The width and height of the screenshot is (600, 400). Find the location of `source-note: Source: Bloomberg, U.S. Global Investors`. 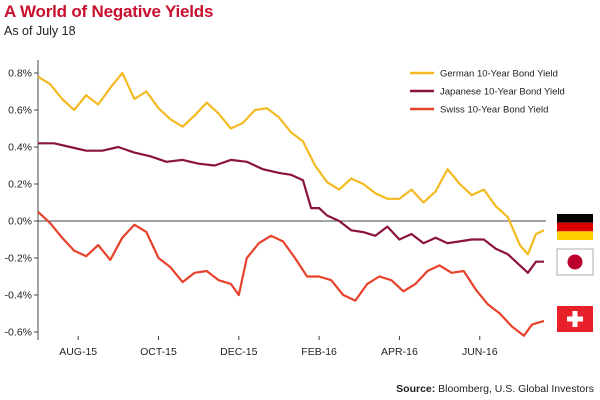

source-note: Source: Bloomberg, U.S. Global Investors is located at coordinates (495, 389).